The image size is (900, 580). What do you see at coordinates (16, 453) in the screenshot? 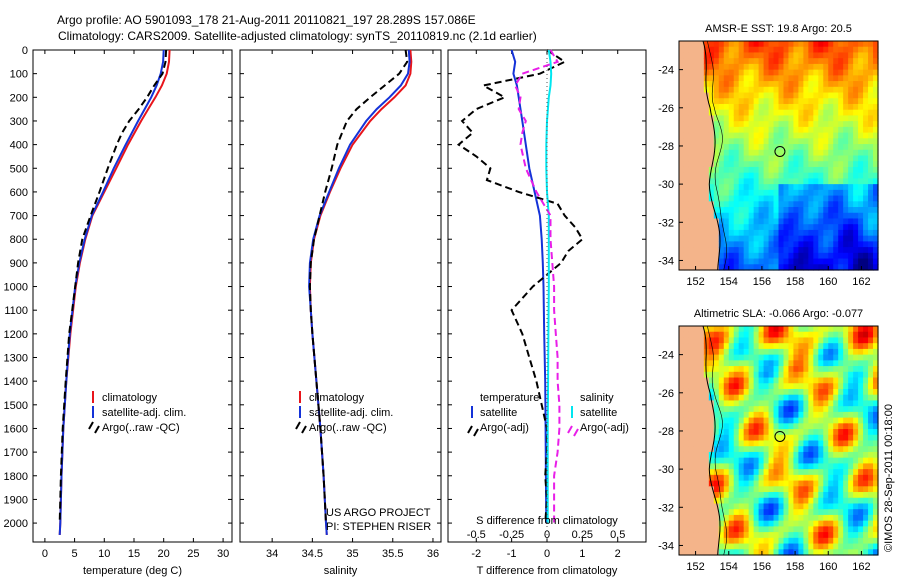
I see `y-tick-label: 1700` at bounding box center [16, 453].